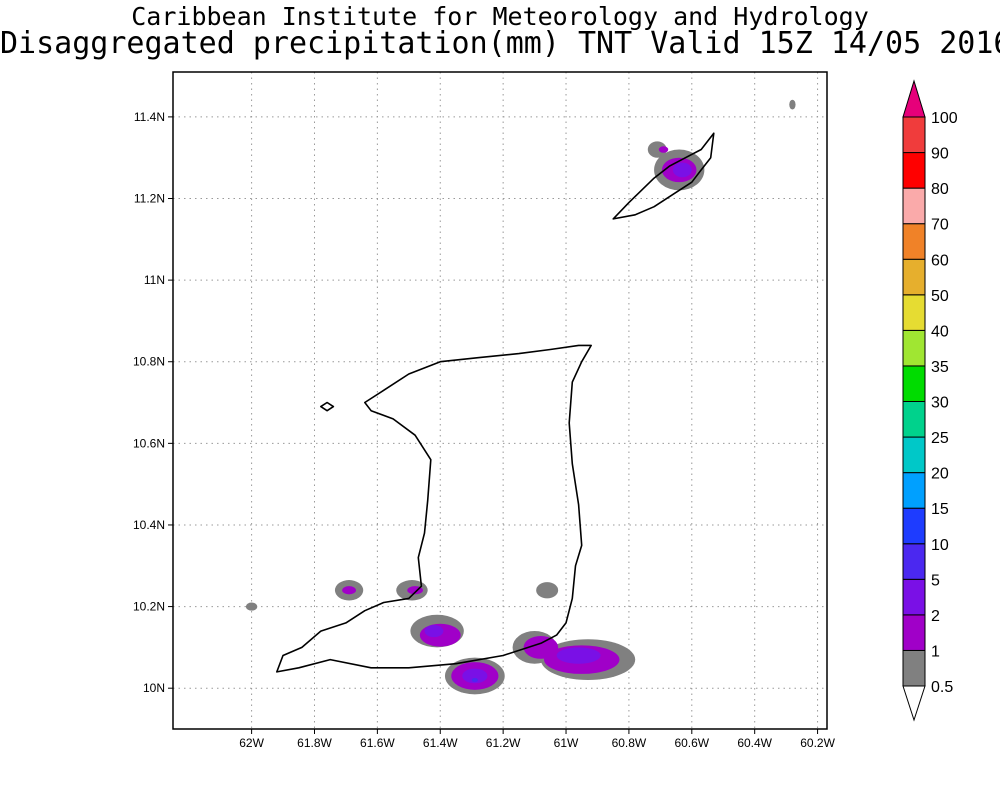 This screenshot has width=1000, height=800. What do you see at coordinates (327, 406) in the screenshot?
I see `coastline-chacachacare` at bounding box center [327, 406].